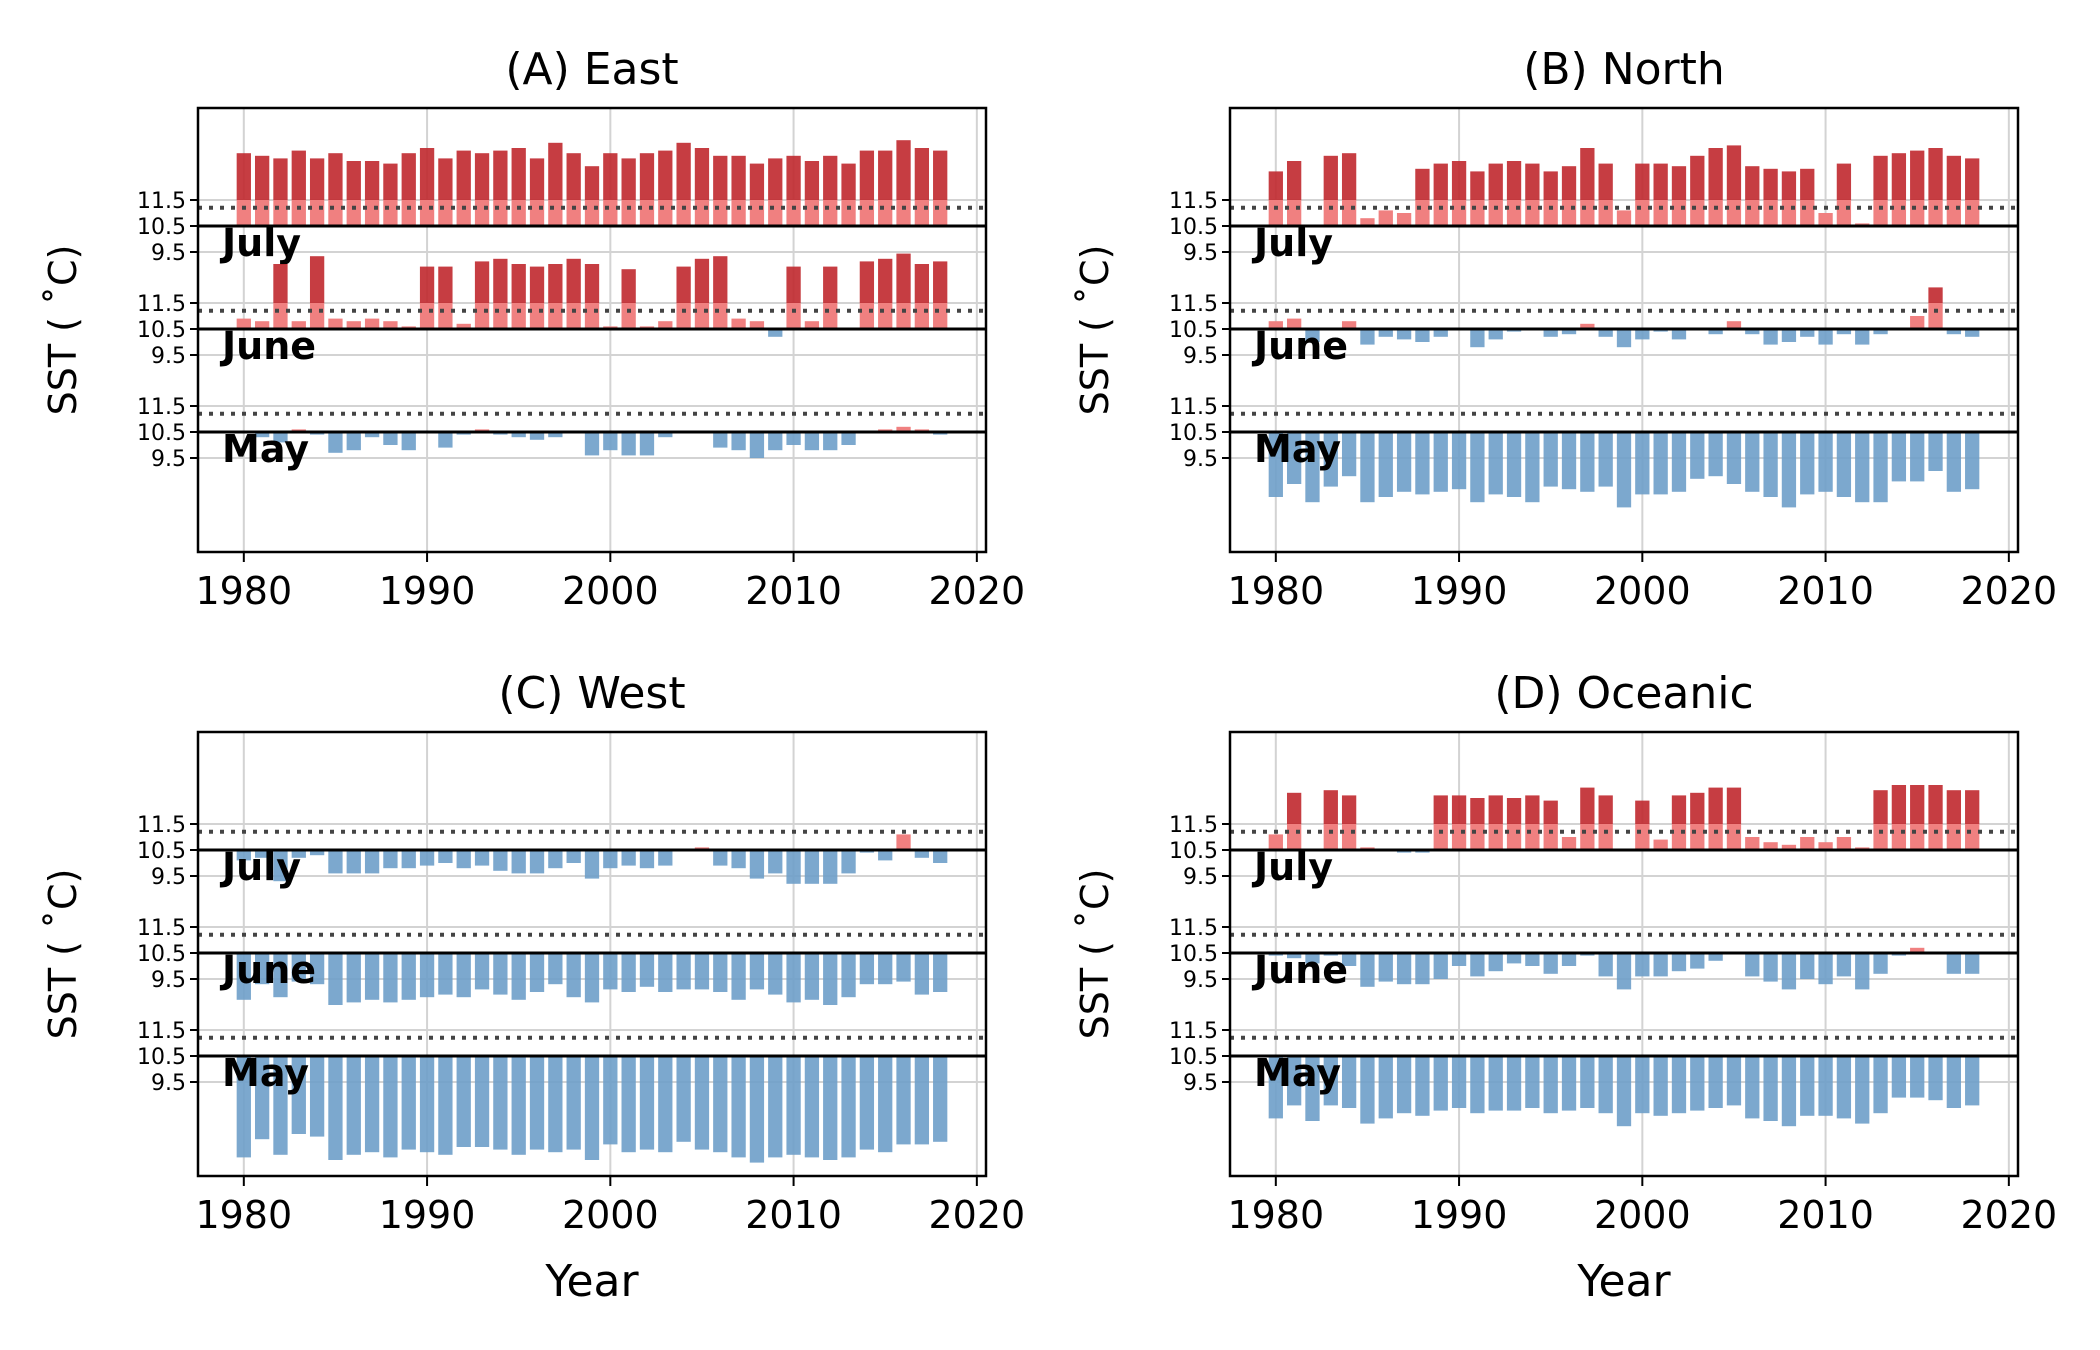 This screenshot has height=1350, width=2100. What do you see at coordinates (1789, 335) in the screenshot?
I see `bar-june-2008` at bounding box center [1789, 335].